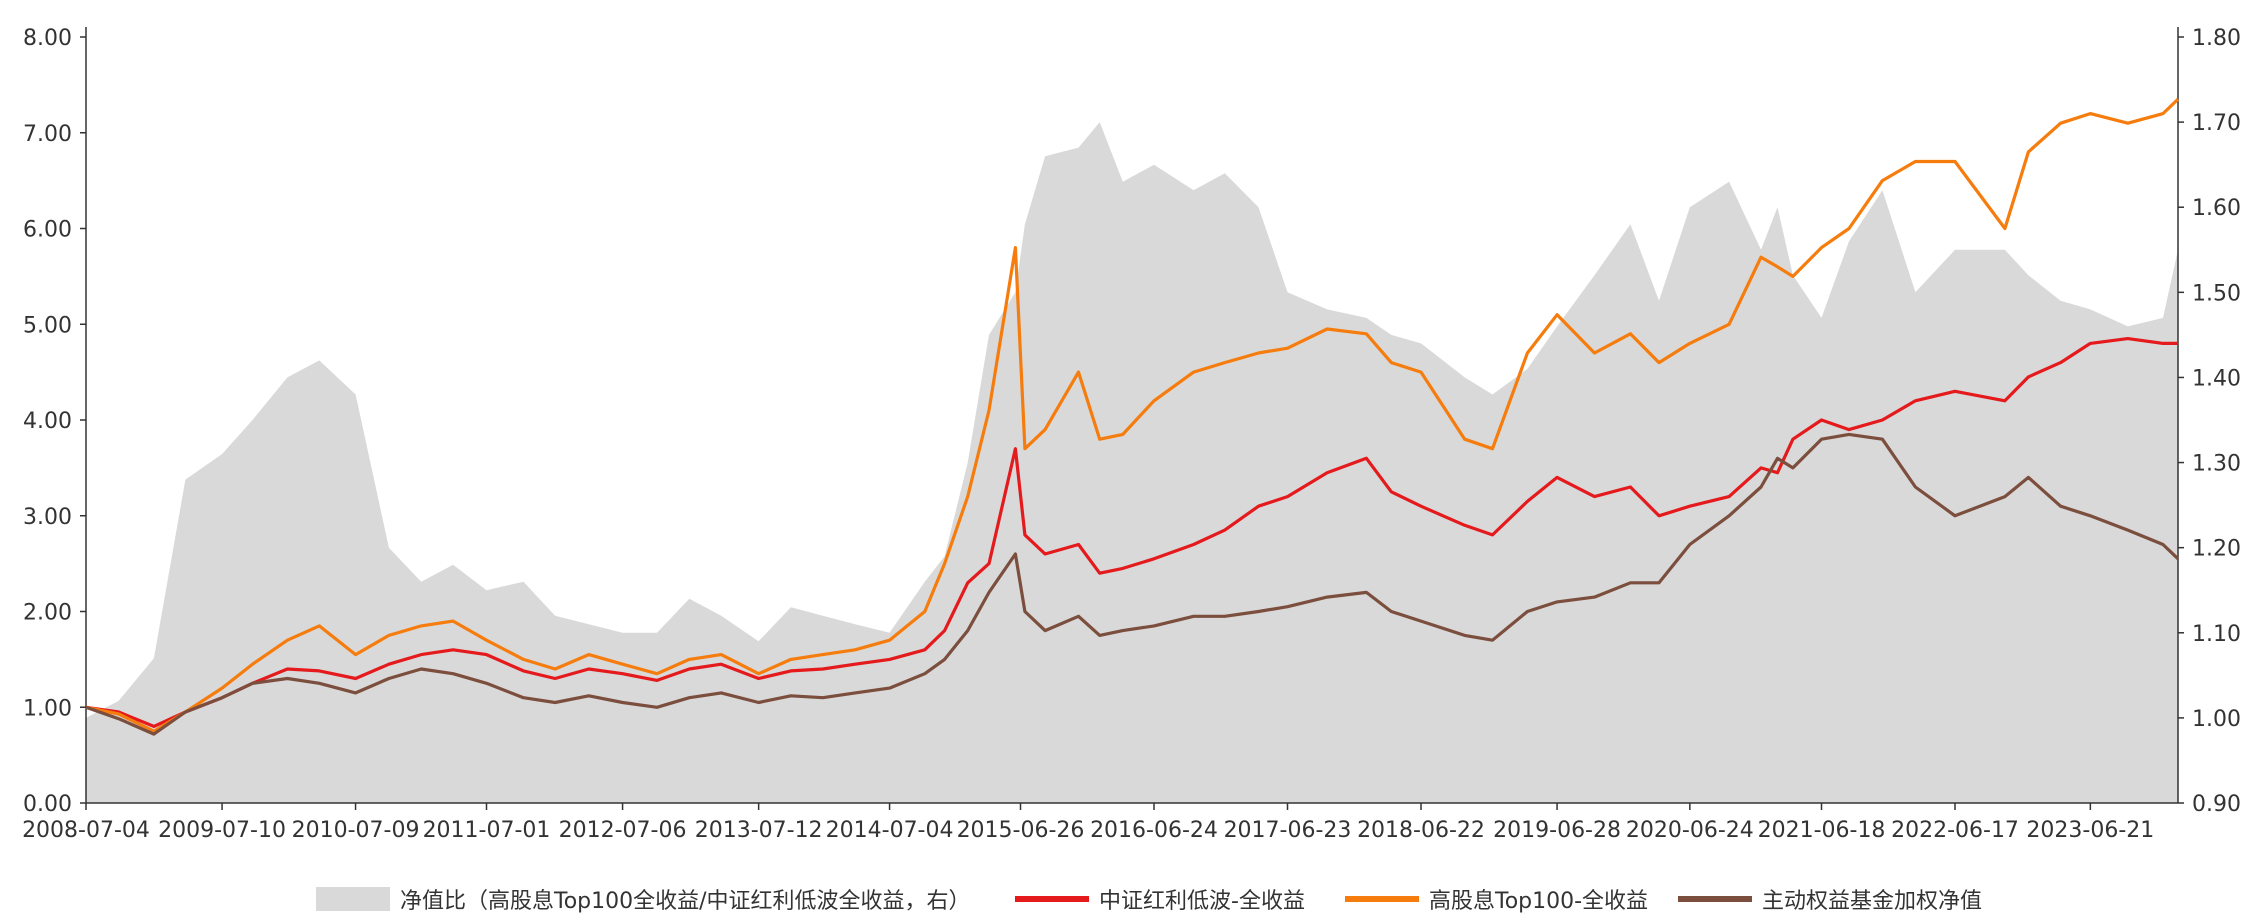 Image resolution: width=2262 pixels, height=921 pixels. I want to click on x-tick-label: 2020-06-24, so click(1690, 830).